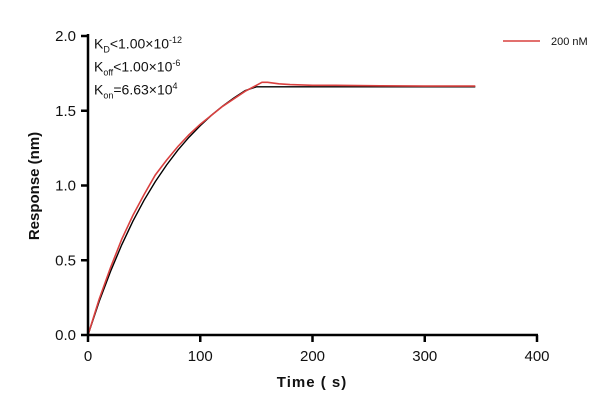 The width and height of the screenshot is (616, 412). Describe the element at coordinates (536, 356) in the screenshot. I see `x-tick-label: 400` at that location.